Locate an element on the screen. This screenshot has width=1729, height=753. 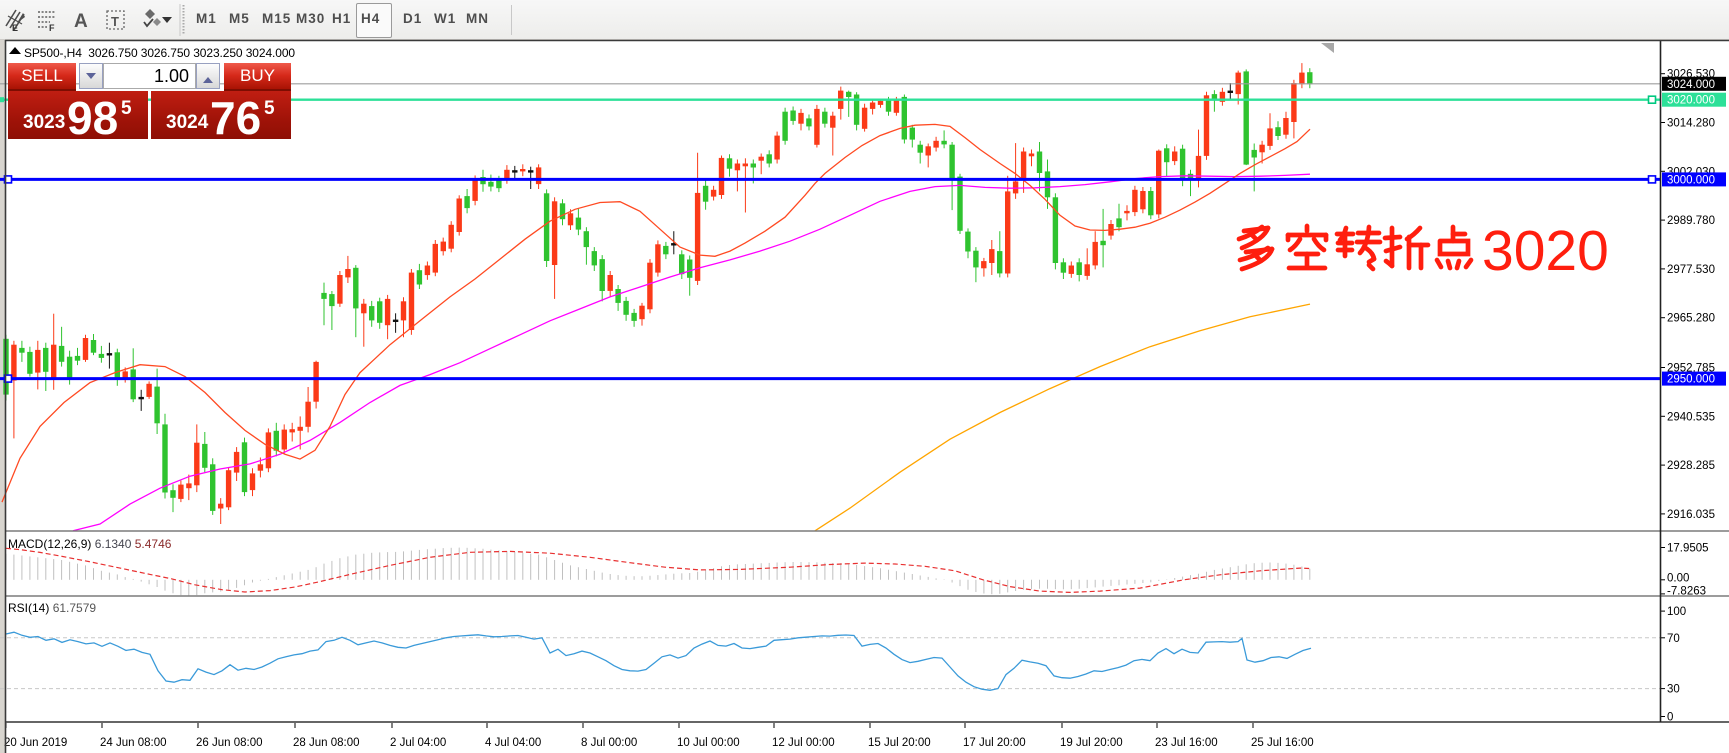
svg-text: 28 Jun 08:00 is located at coordinates (326, 743).